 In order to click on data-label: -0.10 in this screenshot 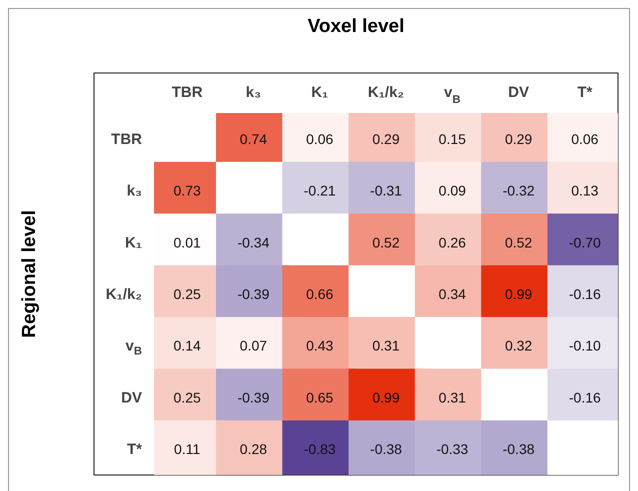, I will do `click(585, 346)`.